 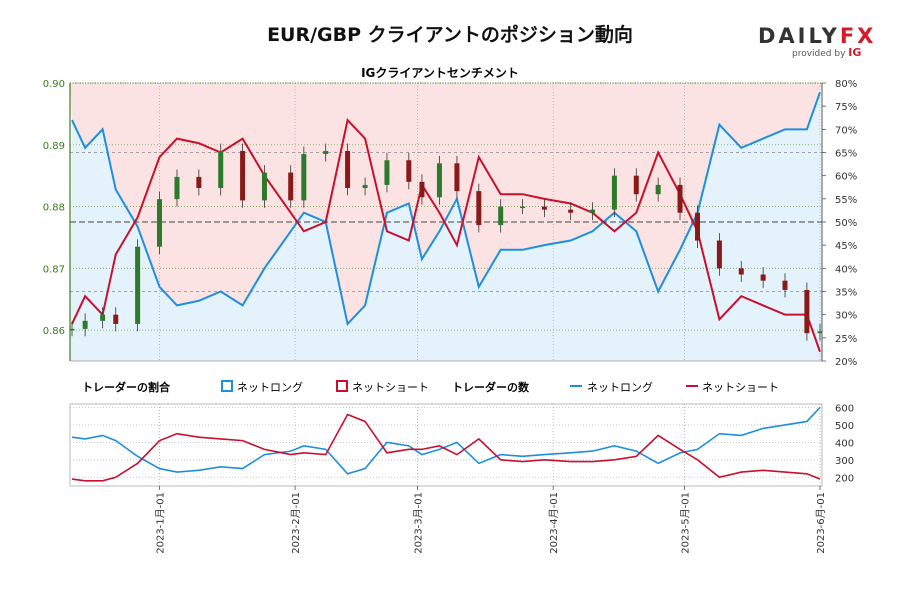 I want to click on count-plot-area, so click(x=446, y=445).